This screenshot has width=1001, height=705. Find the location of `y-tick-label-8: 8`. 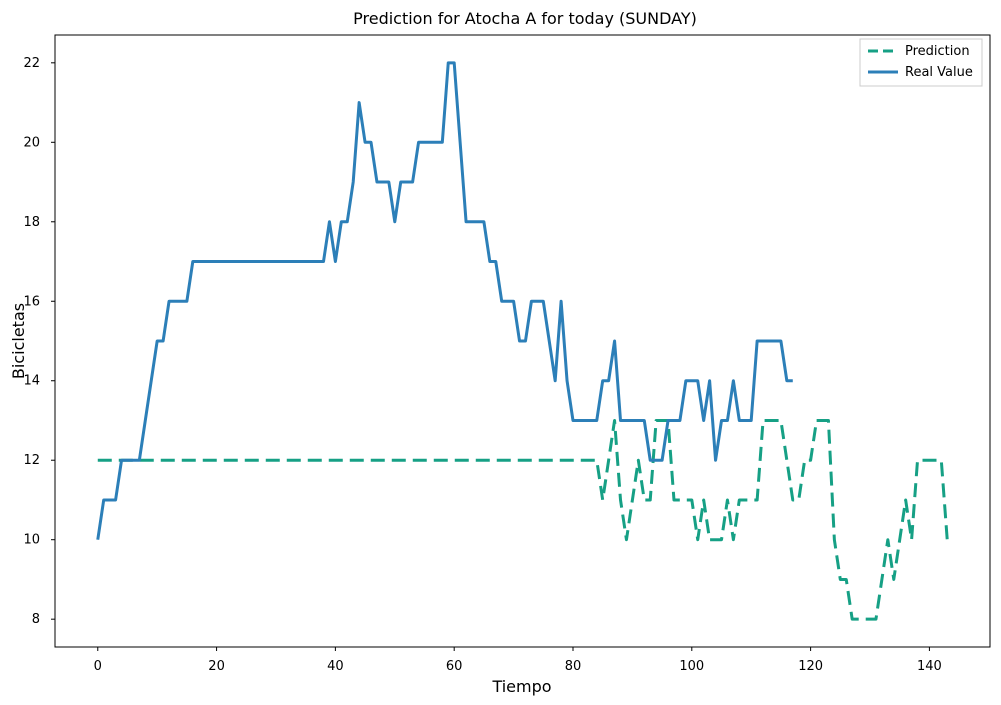

y-tick-label-8: 8 is located at coordinates (36, 619).